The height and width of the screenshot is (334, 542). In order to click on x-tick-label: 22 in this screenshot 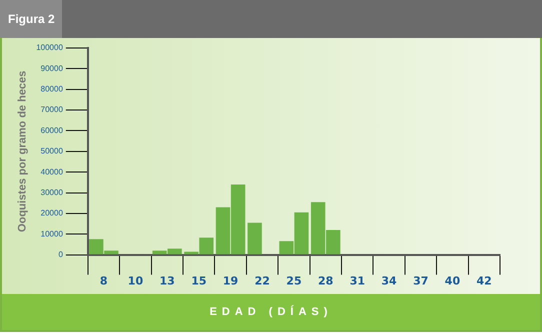, I will do `click(262, 281)`.